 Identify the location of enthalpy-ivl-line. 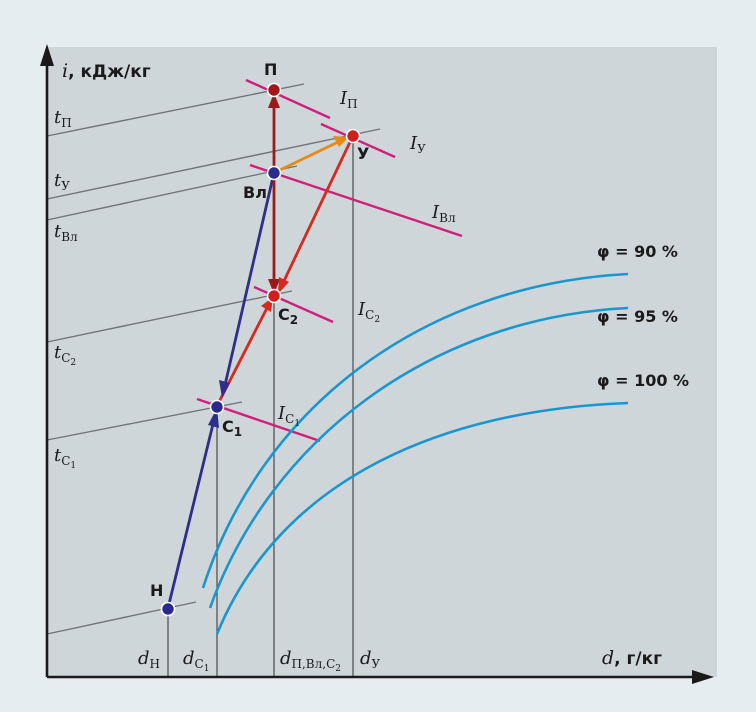
(356, 200).